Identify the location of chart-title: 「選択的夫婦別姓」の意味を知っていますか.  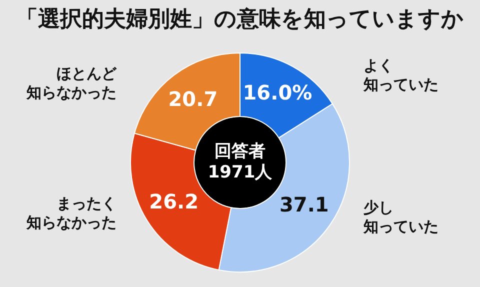
(240, 19).